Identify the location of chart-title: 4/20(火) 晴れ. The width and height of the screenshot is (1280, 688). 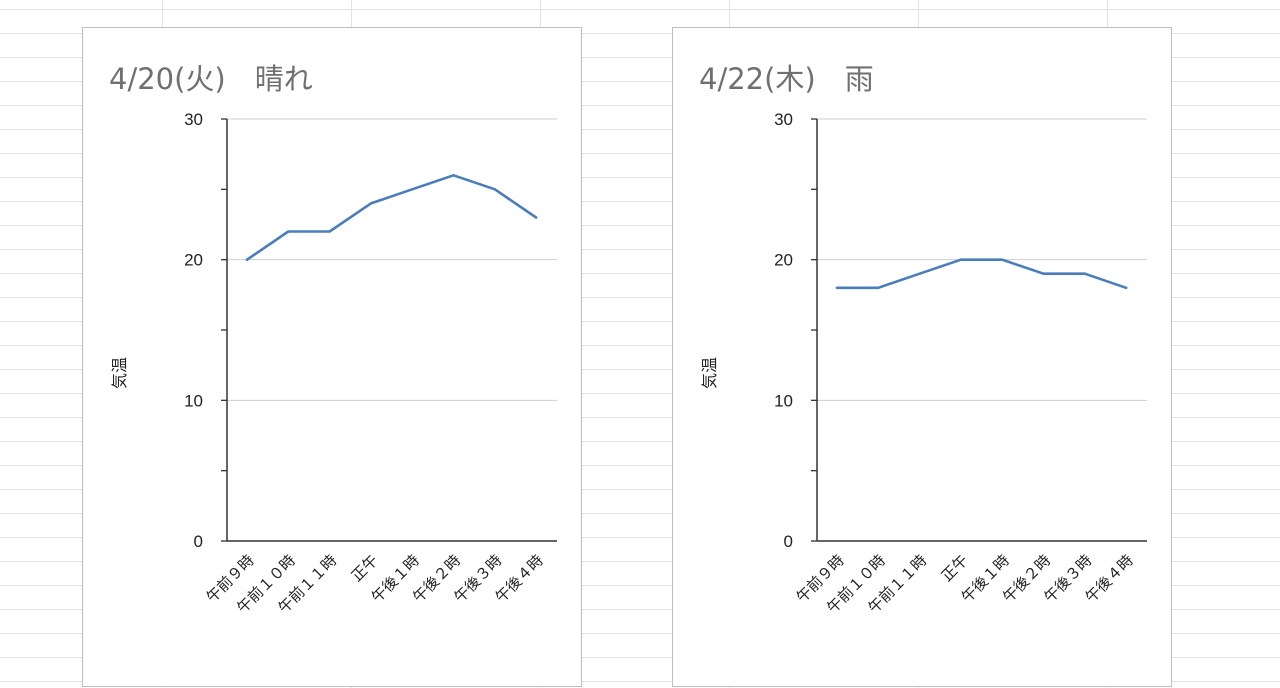
(211, 79).